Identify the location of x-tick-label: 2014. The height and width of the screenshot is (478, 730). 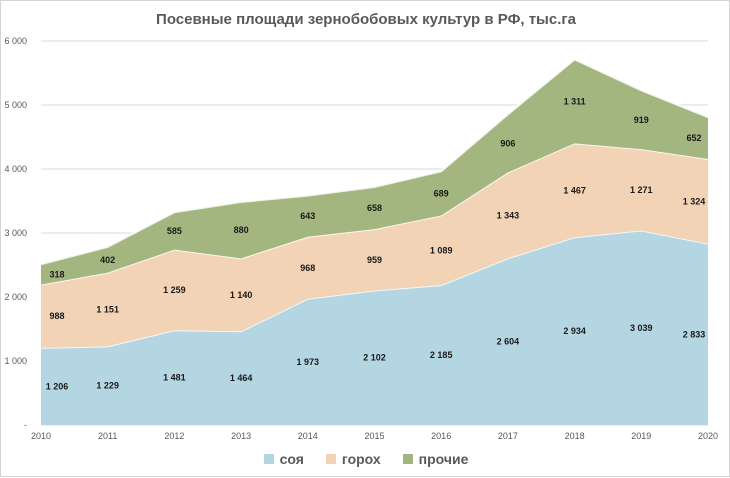
(308, 436).